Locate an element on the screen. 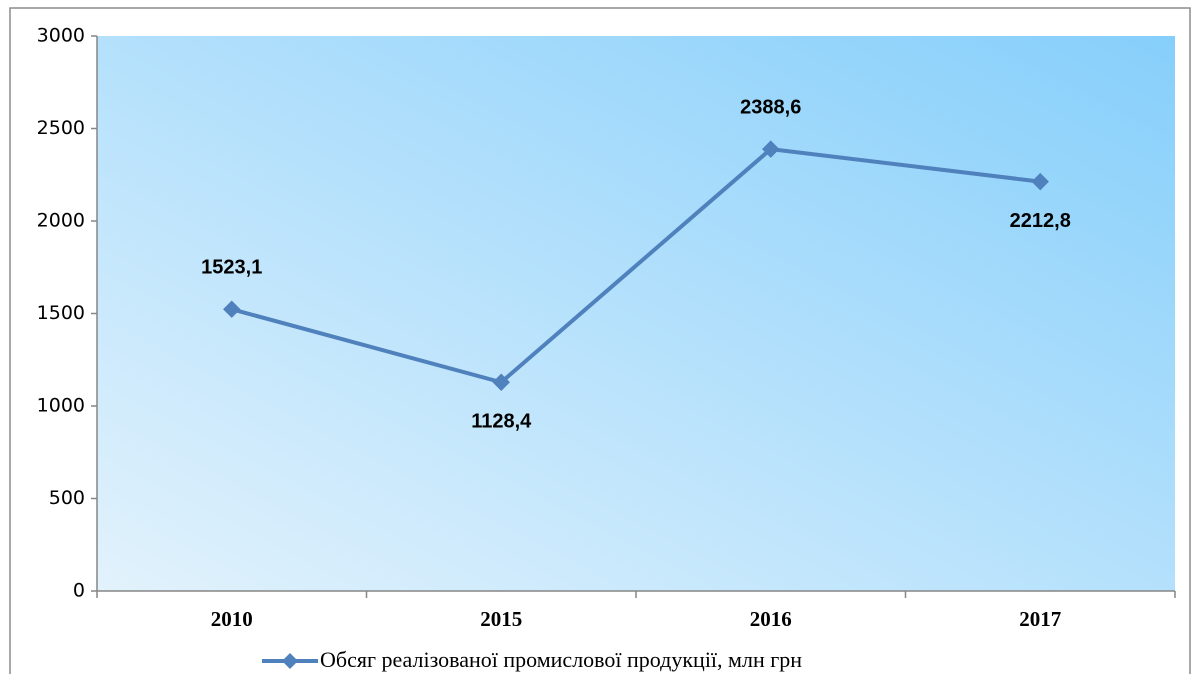  data-label: 1523,1 is located at coordinates (231, 268).